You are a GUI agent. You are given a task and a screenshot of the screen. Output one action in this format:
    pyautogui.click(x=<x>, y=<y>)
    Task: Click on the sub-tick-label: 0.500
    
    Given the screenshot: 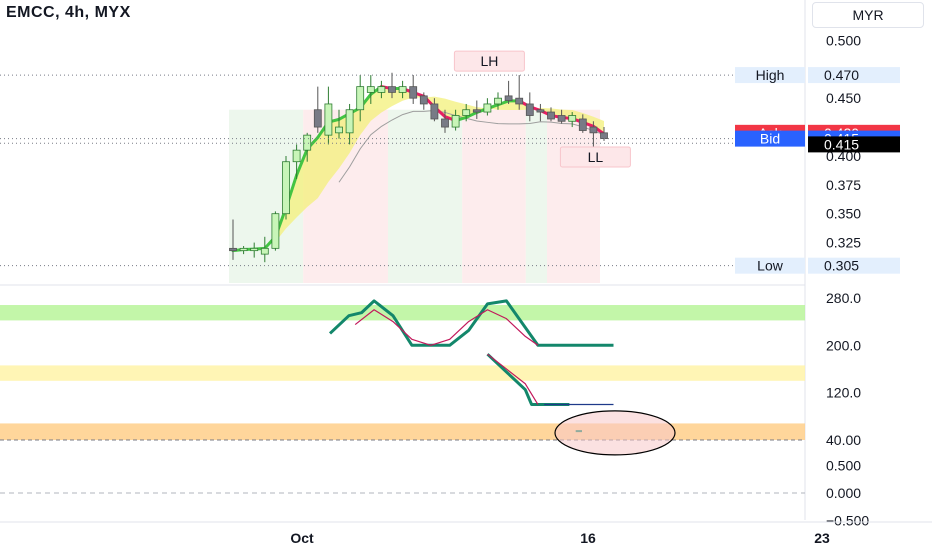 What is the action you would take?
    pyautogui.click(x=843, y=466)
    